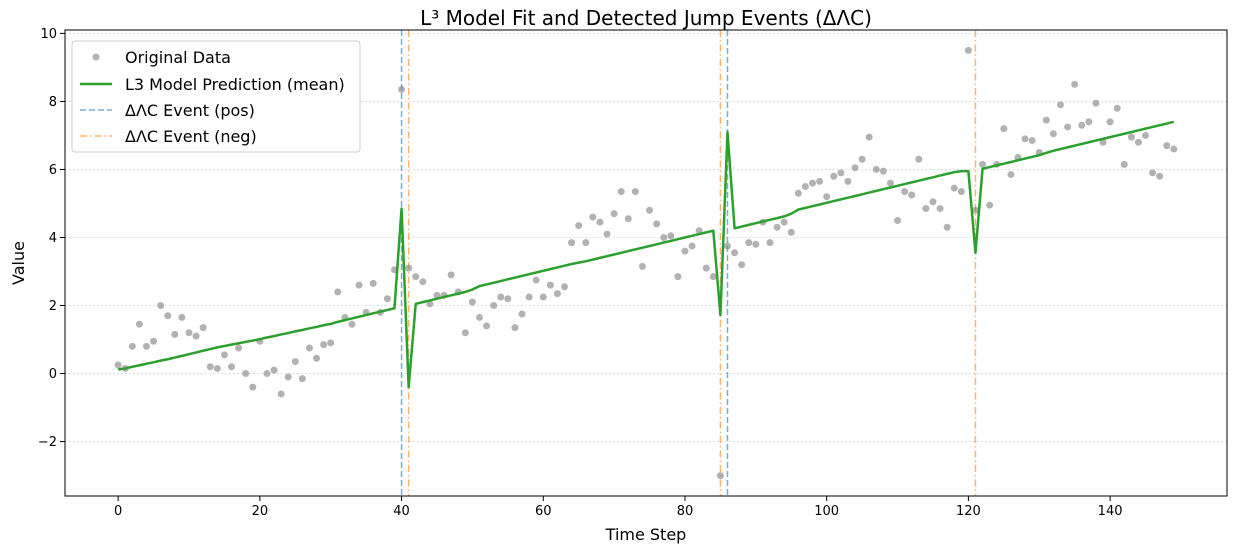  I want to click on y-tick-label: −2, so click(47, 442).